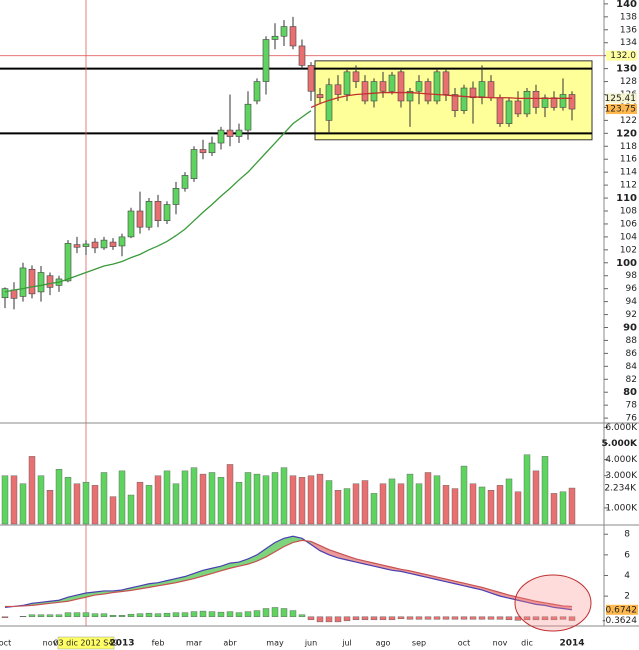  What do you see at coordinates (627, 597) in the screenshot?
I see `y-tick-label: 2` at bounding box center [627, 597].